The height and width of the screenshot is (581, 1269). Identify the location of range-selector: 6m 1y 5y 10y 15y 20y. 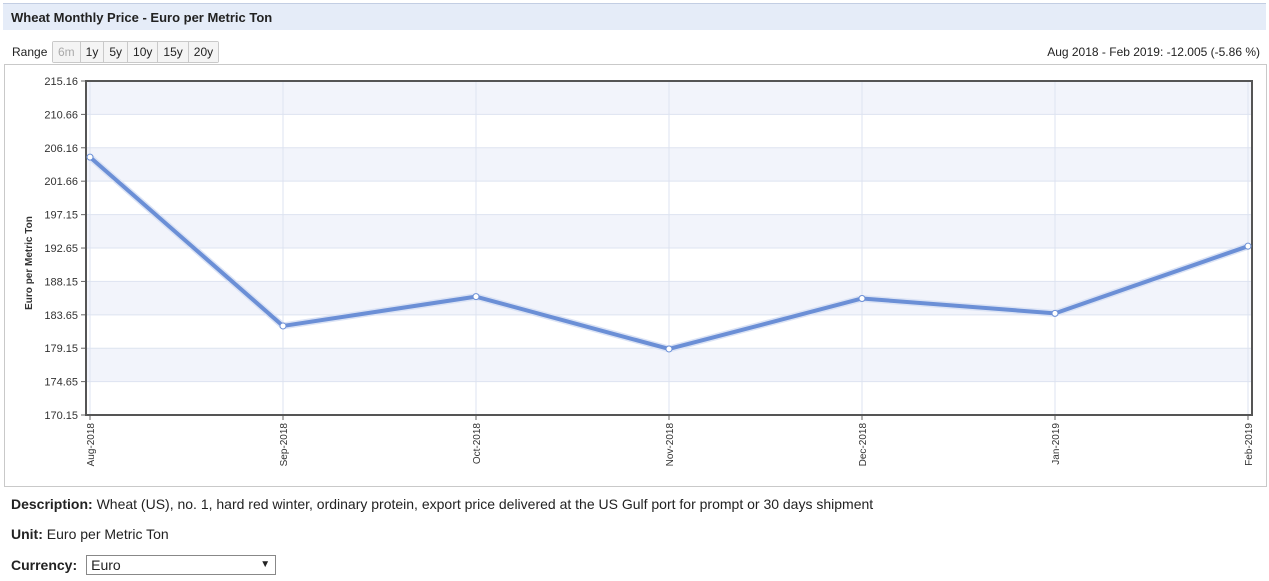
(136, 52).